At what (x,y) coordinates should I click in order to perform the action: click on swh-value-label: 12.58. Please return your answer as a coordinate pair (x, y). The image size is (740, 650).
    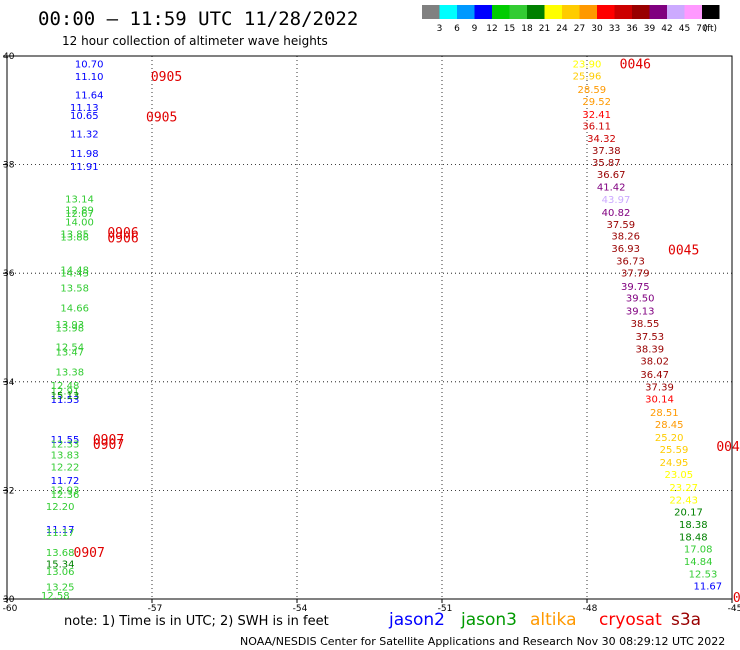
    Looking at the image, I should click on (55, 596).